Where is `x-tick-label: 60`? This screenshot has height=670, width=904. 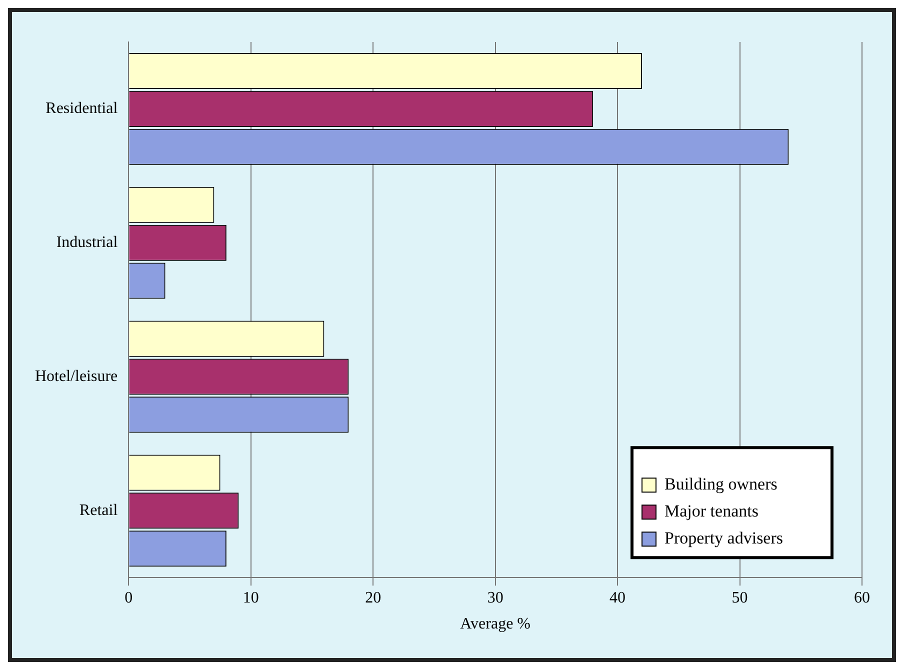 x-tick-label: 60 is located at coordinates (862, 597).